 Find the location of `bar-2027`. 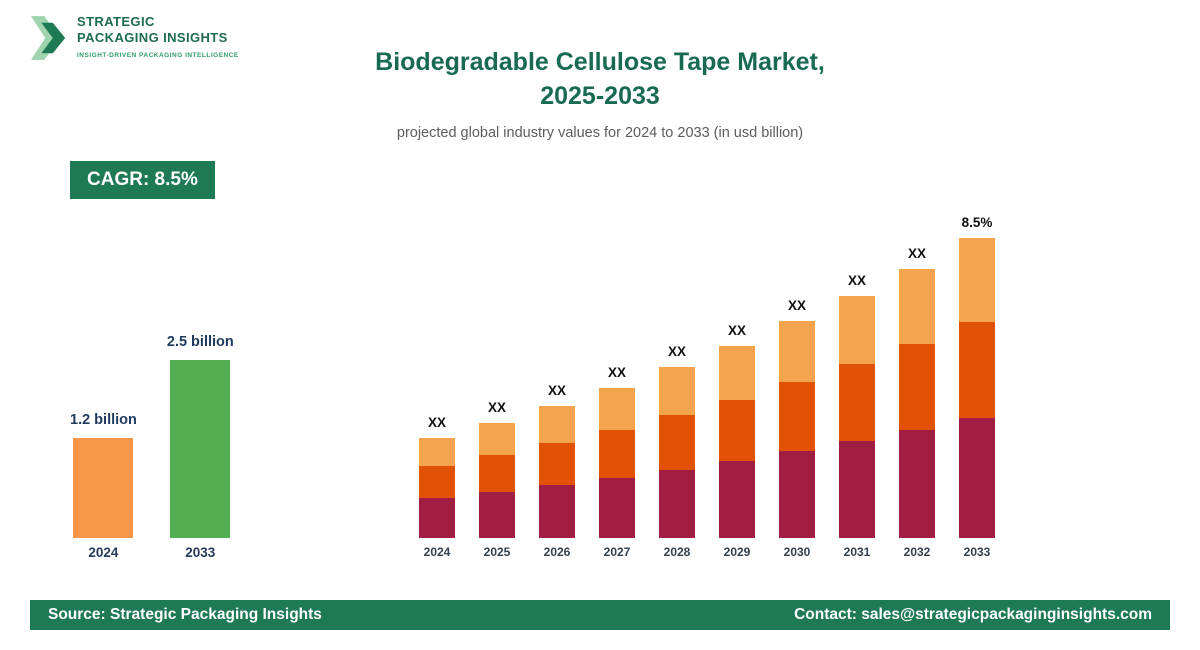

bar-2027 is located at coordinates (617, 463).